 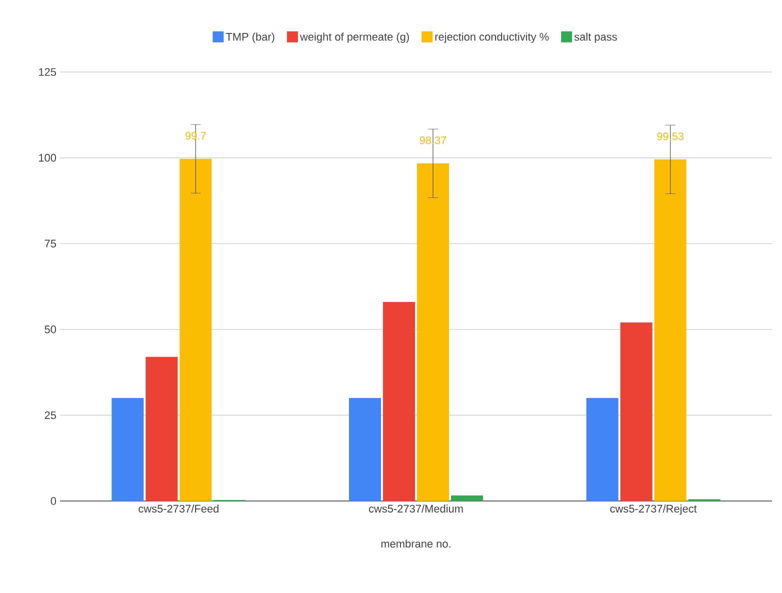 I want to click on data-label: 98.37, so click(x=433, y=140).